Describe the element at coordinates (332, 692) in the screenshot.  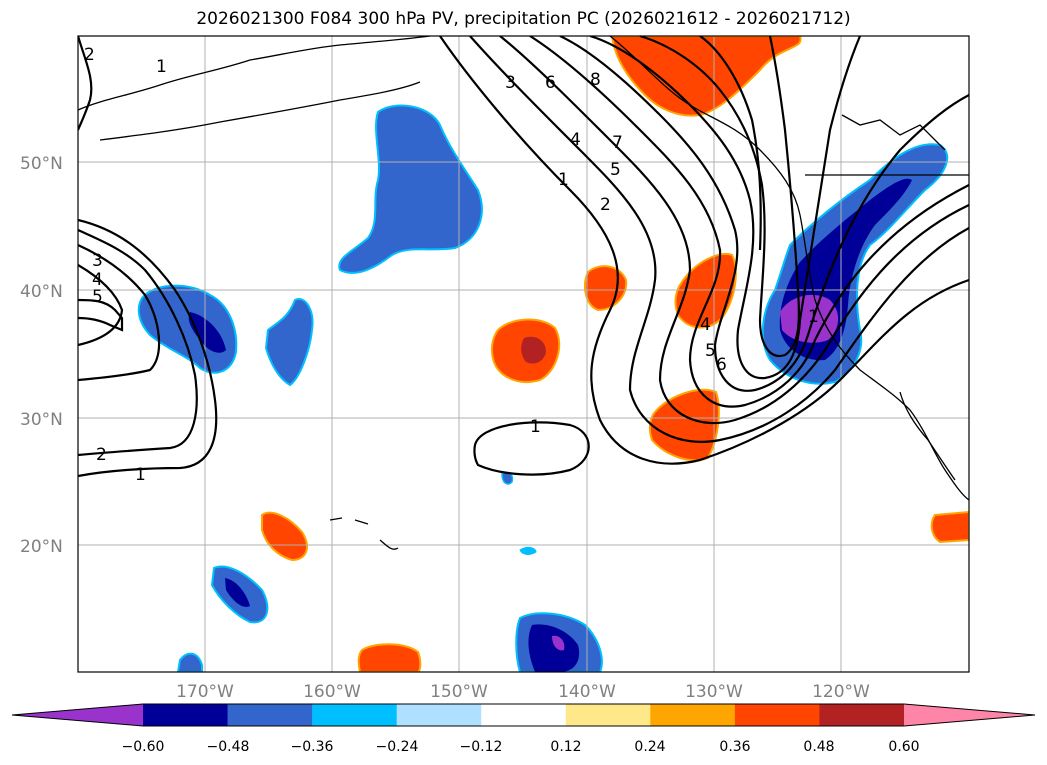
I see `lon-label: 160°W` at that location.